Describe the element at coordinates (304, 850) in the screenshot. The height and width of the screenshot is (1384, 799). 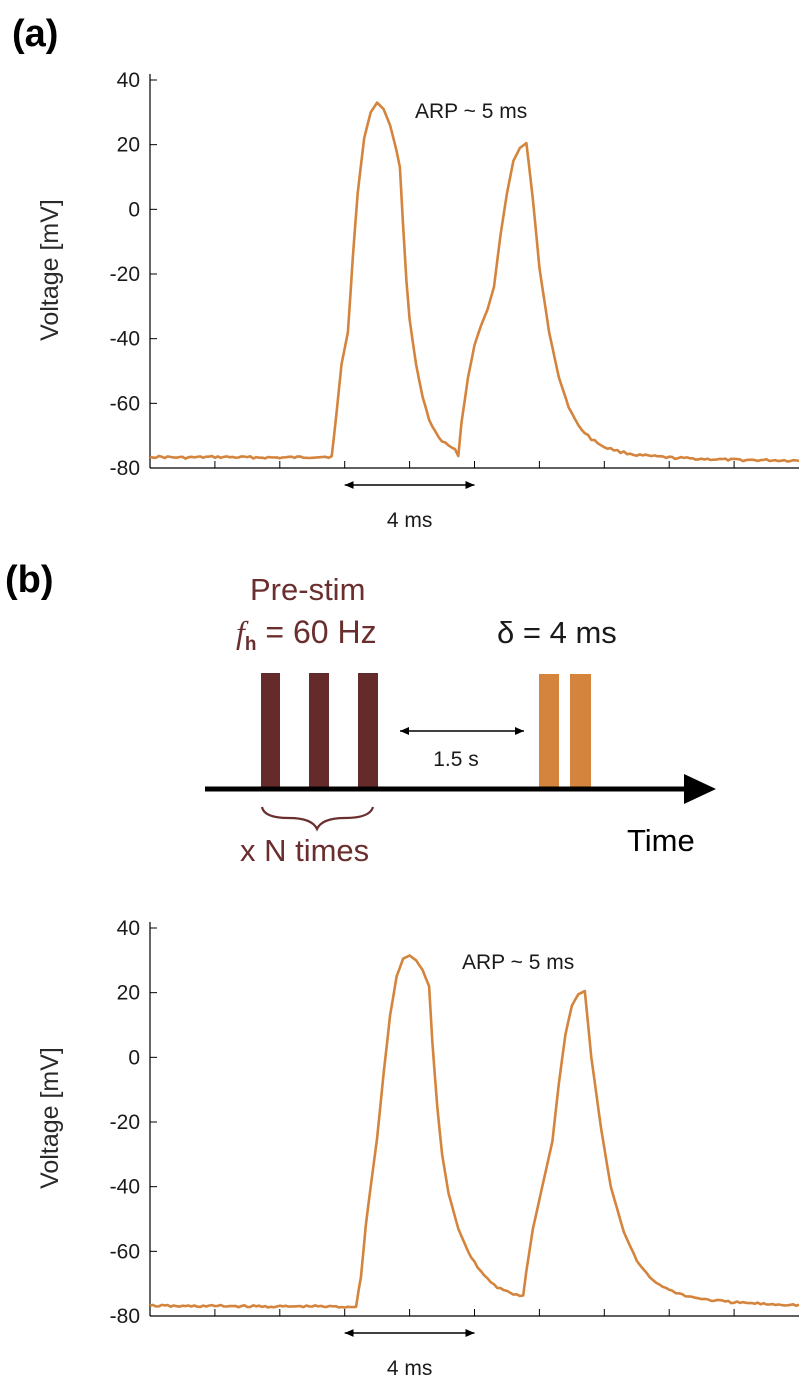
I see `repeat-label: x N times` at that location.